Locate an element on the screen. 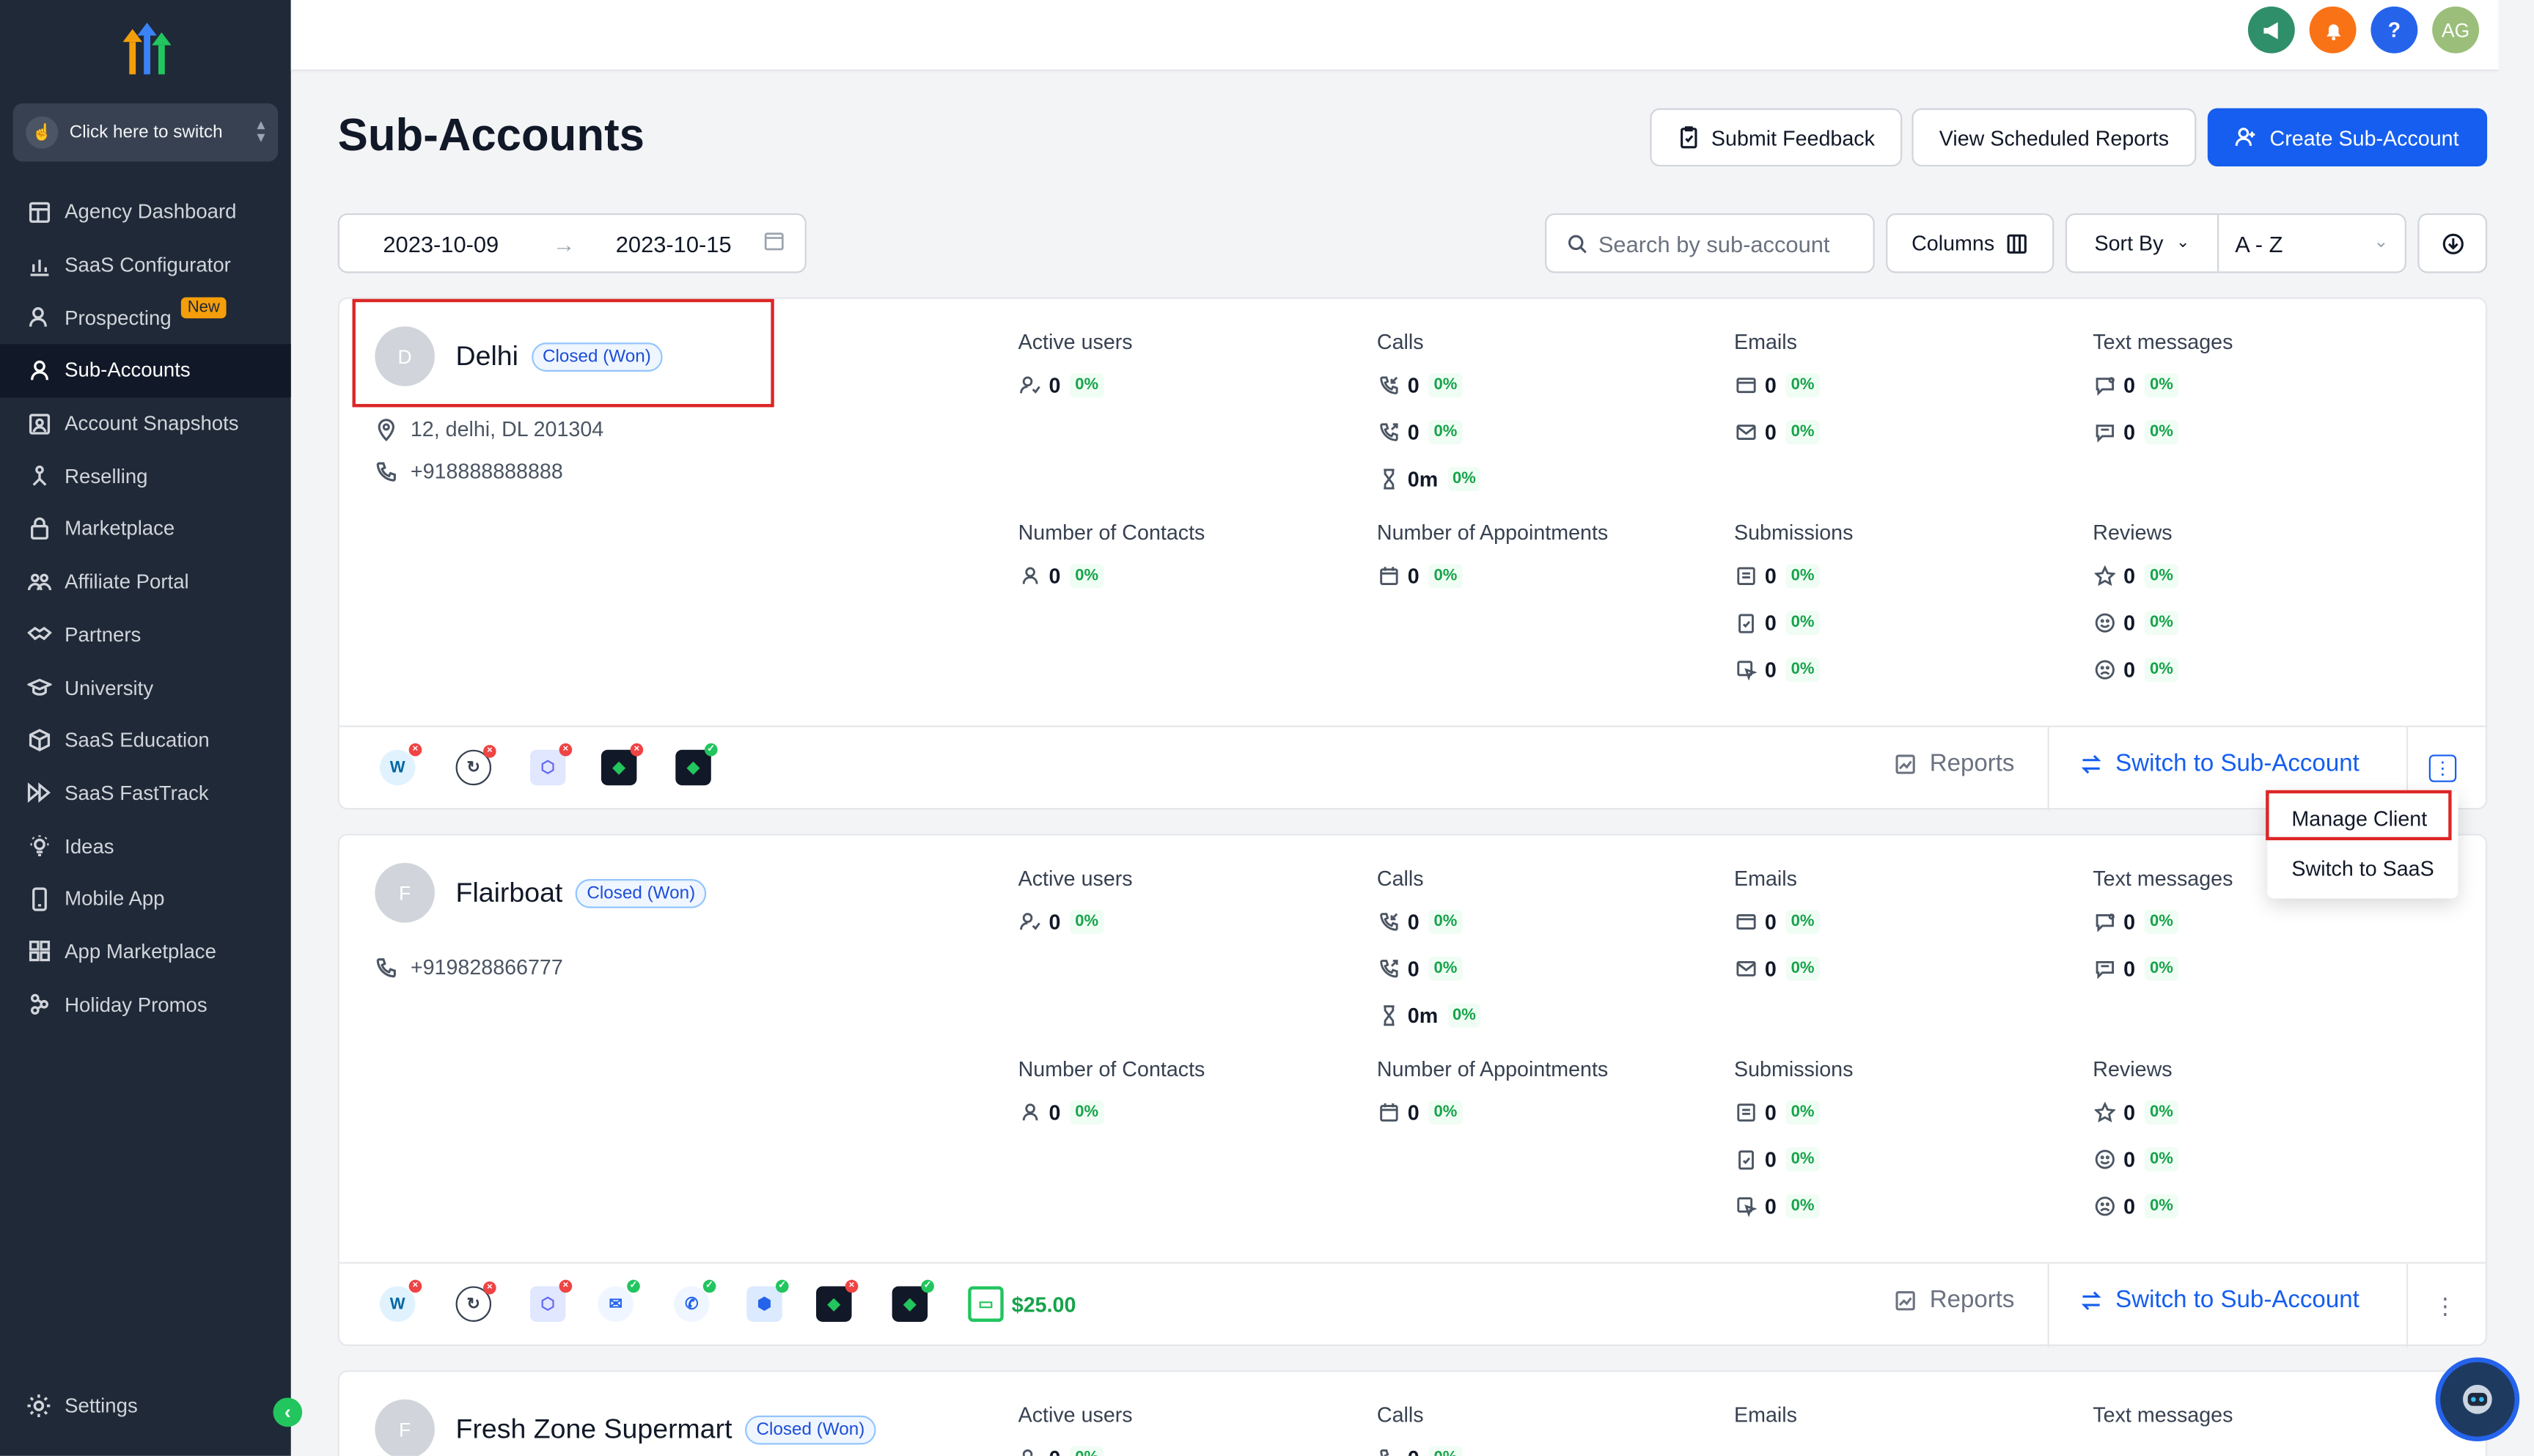 The width and height of the screenshot is (2534, 1456). user-avatar: AG is located at coordinates (2456, 30).